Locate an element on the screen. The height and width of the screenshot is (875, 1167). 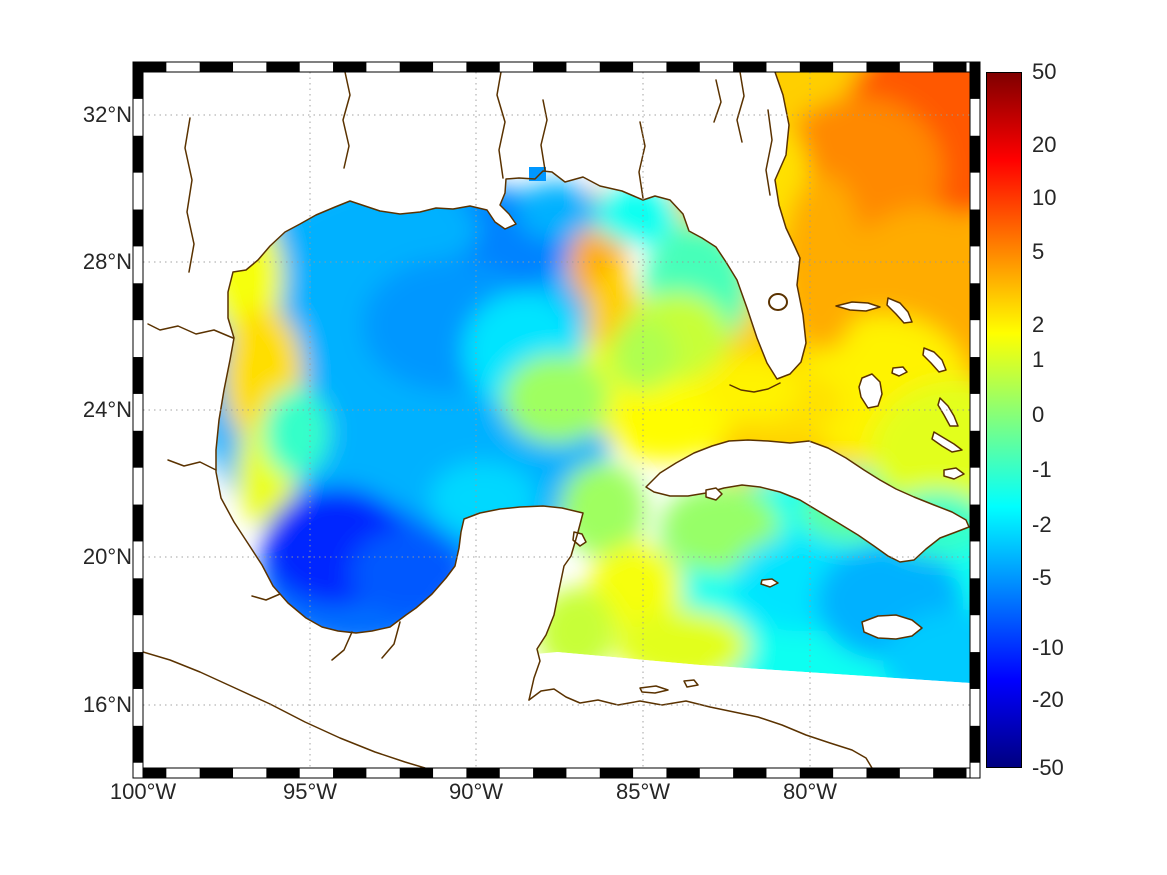
lat-tick-label: 24°N is located at coordinates (107, 409).